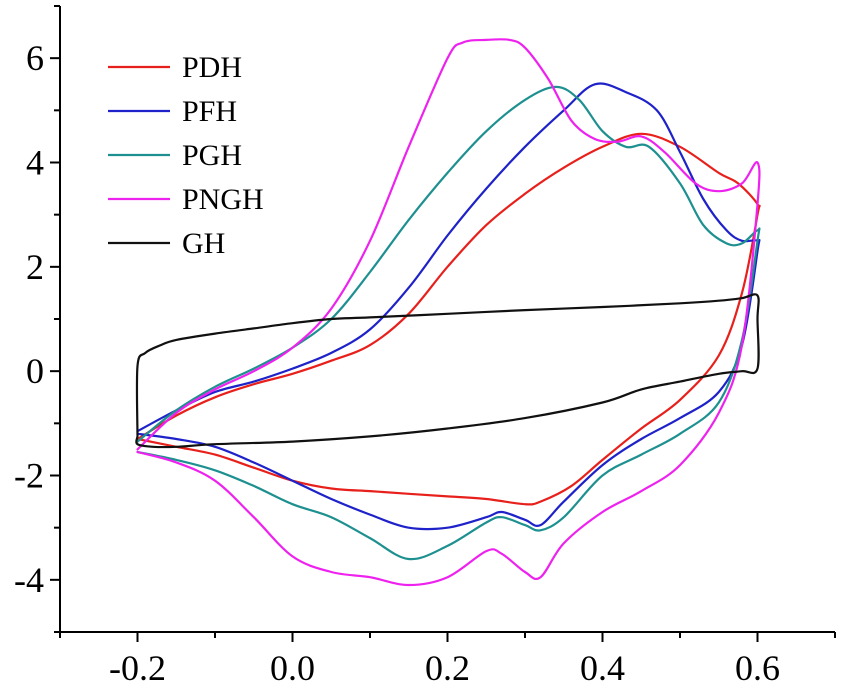 The image size is (851, 690). Describe the element at coordinates (35, 163) in the screenshot. I see `y-tick-label: 4` at that location.